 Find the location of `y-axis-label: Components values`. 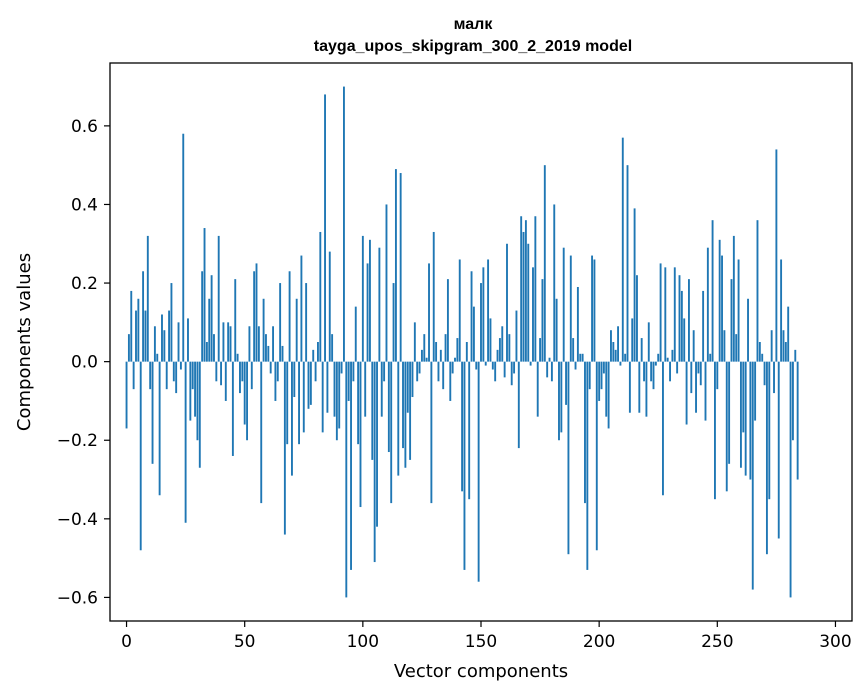

y-axis-label: Components values is located at coordinates (24, 342).